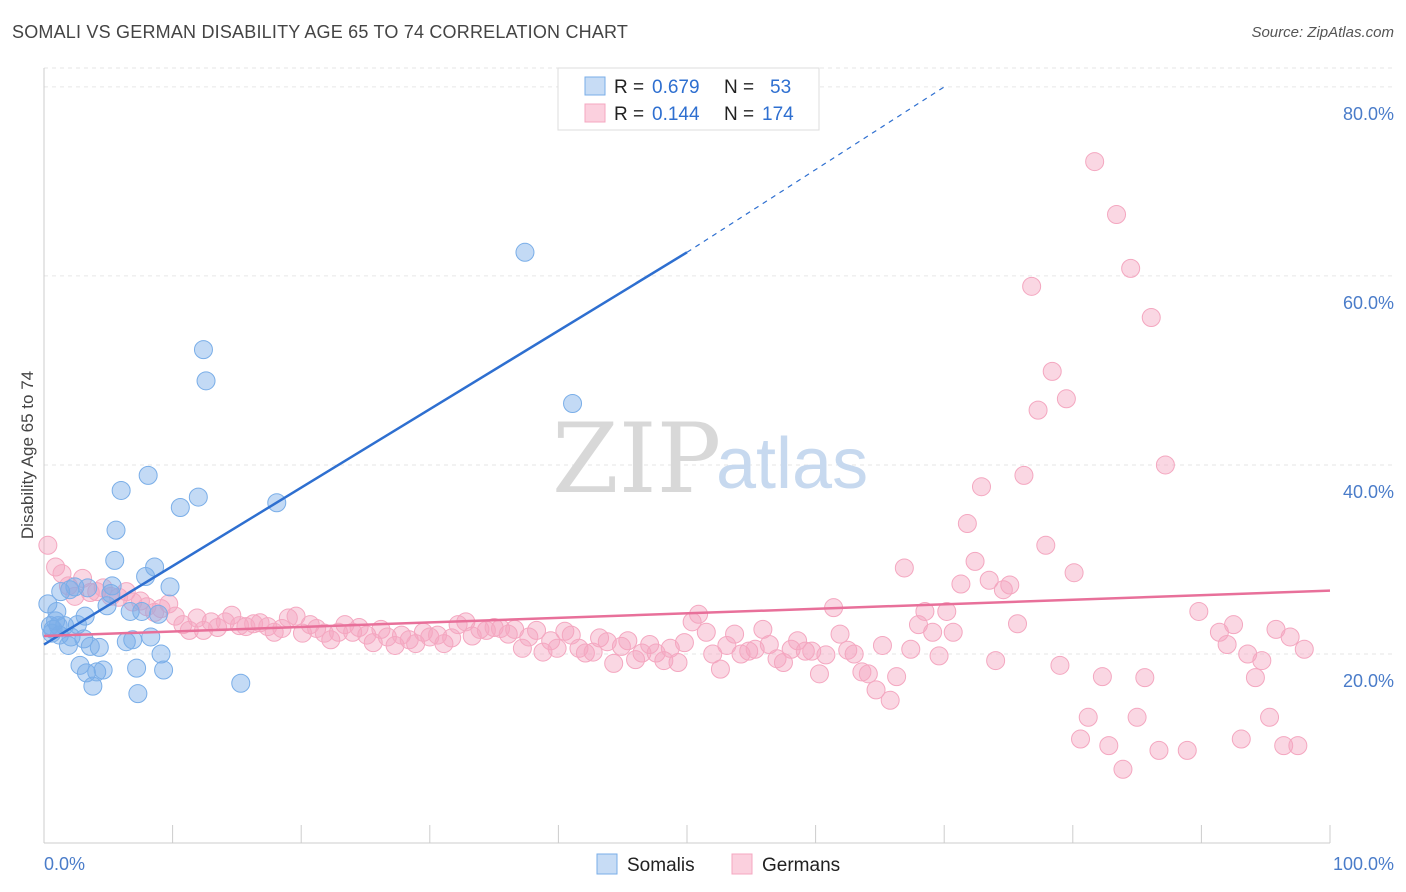 The image size is (1406, 892). What do you see at coordinates (1363, 864) in the screenshot?
I see `x-tick-label-max: 100.0%` at bounding box center [1363, 864].